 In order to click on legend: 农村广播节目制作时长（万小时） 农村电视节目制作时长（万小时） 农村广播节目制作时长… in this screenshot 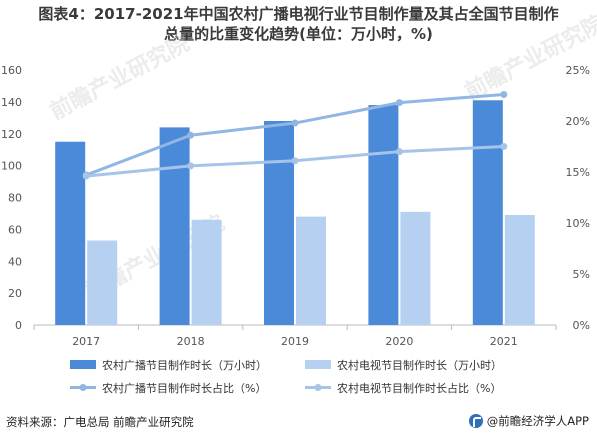, I will do `click(286, 376)`.